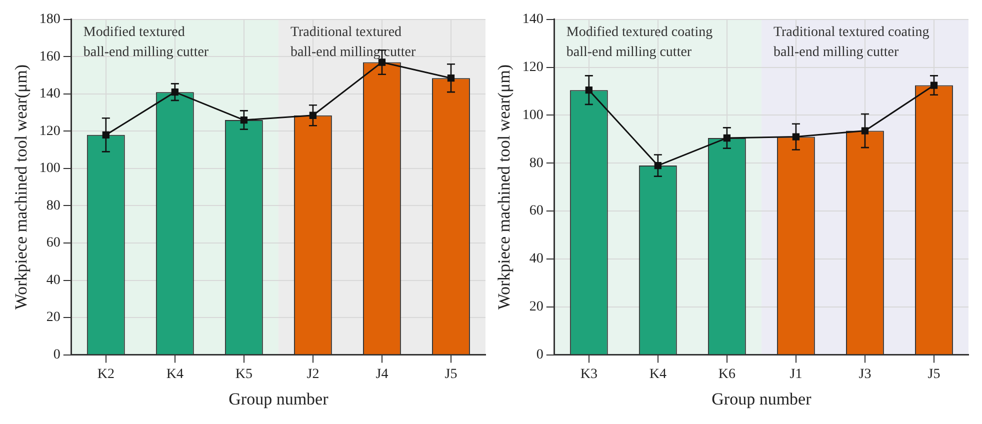  What do you see at coordinates (353, 42) in the screenshot?
I see `band-label: Traditional textured ball-end milling cutter` at bounding box center [353, 42].